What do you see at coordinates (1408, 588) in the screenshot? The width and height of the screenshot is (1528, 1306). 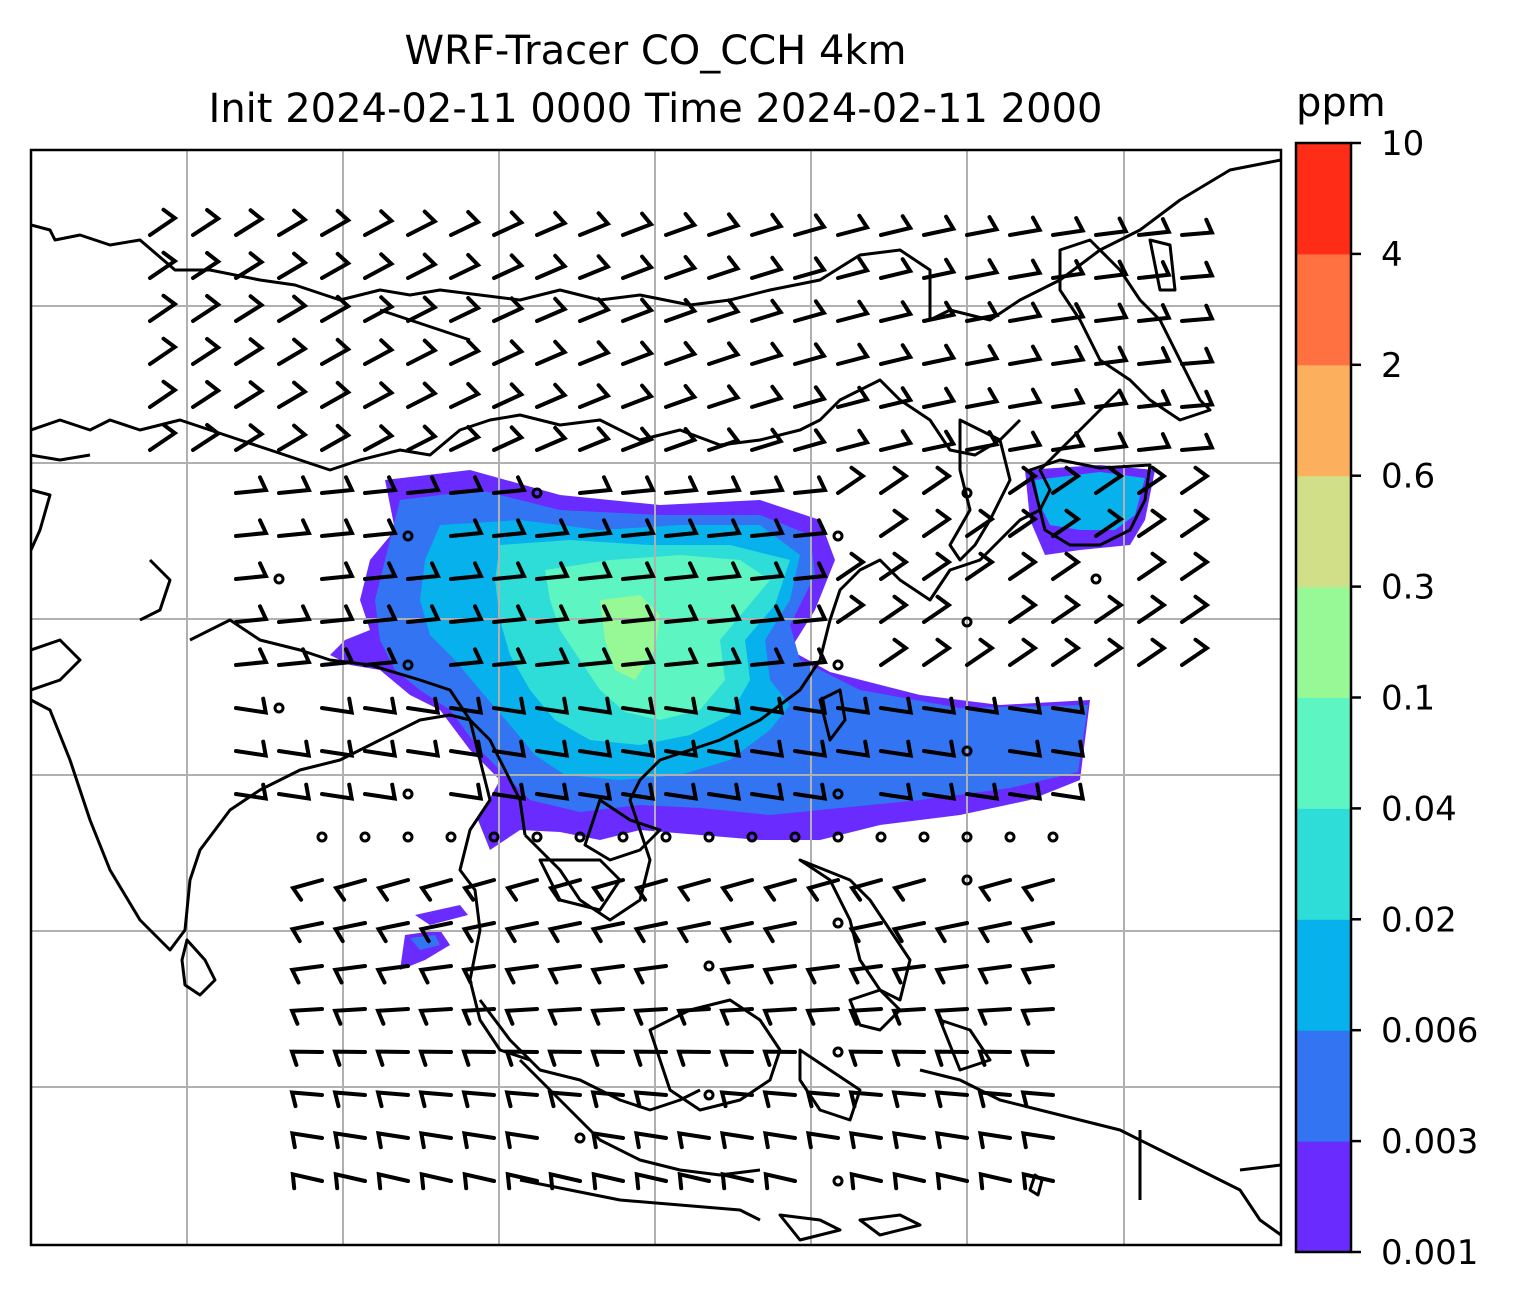 I see `colorbar-tick-label: 0.3` at bounding box center [1408, 588].